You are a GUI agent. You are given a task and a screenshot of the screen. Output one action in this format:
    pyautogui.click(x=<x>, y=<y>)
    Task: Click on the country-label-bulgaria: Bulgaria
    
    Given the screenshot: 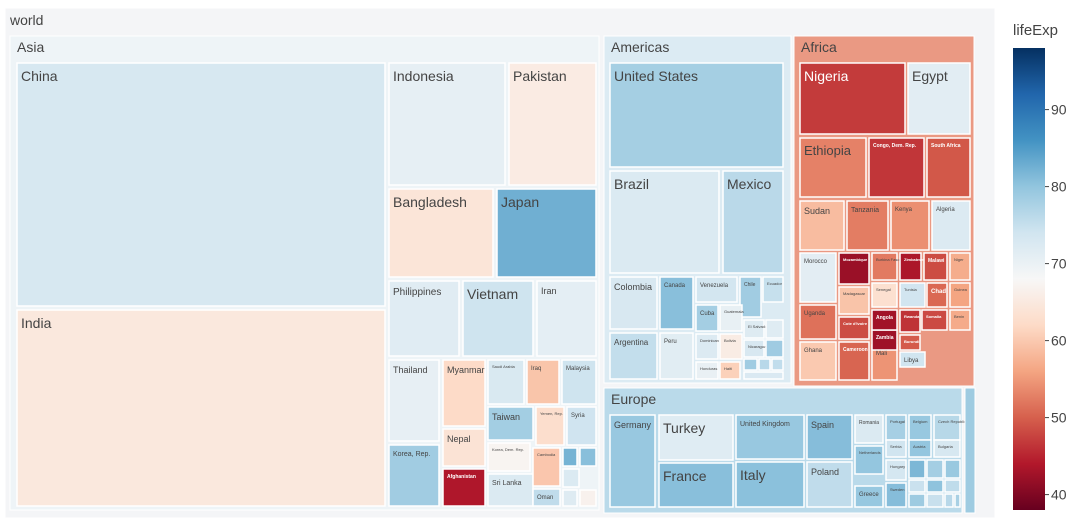 What is the action you would take?
    pyautogui.click(x=945, y=446)
    